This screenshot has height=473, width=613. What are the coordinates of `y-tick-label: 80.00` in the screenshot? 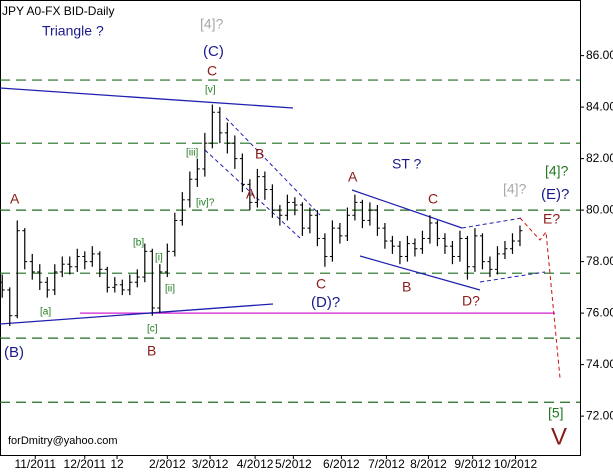 It's located at (599, 209).